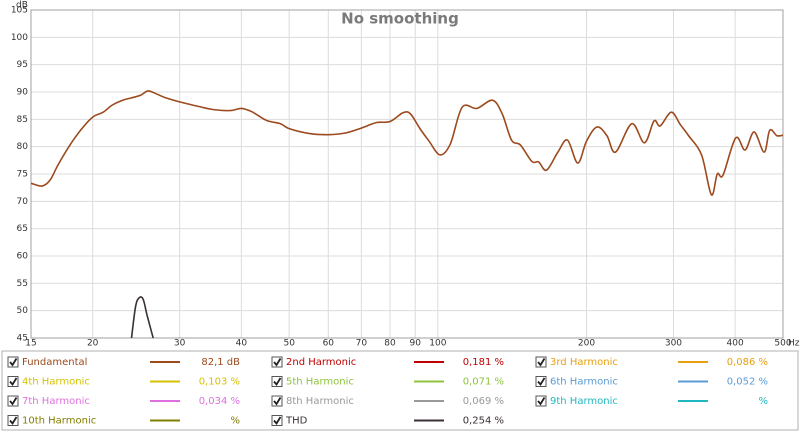 This screenshot has width=800, height=432. Describe the element at coordinates (673, 344) in the screenshot. I see `x-tick-label: 300` at that location.